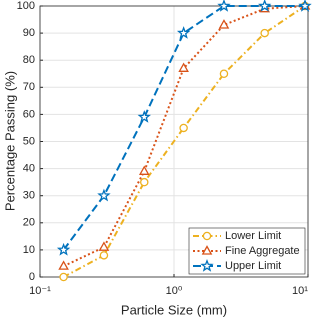 Image resolution: width=320 pixels, height=320 pixels. Describe the element at coordinates (174, 291) in the screenshot. I see `x-tick-label: 10⁰` at that location.